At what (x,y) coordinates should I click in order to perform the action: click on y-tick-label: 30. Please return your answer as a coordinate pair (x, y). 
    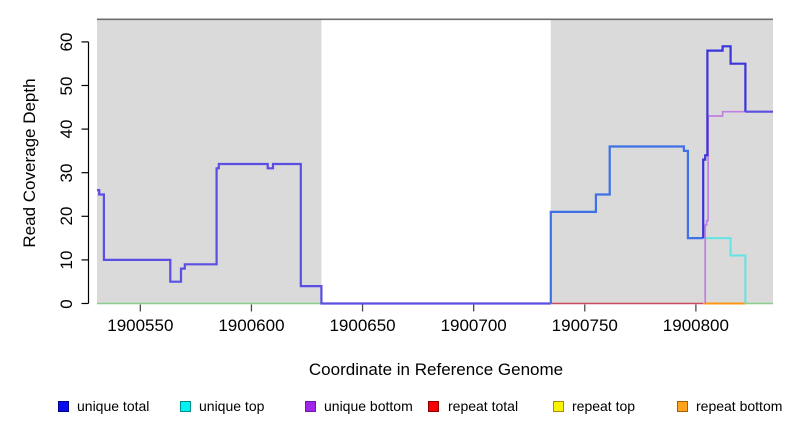
    Looking at the image, I should click on (66, 173).